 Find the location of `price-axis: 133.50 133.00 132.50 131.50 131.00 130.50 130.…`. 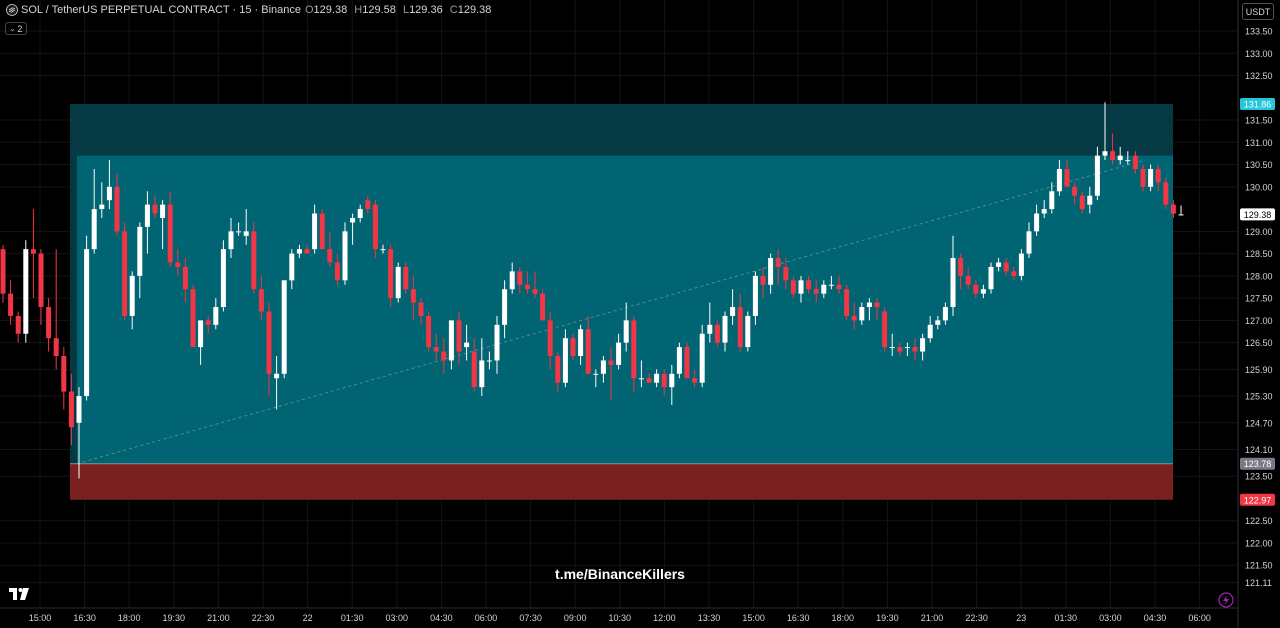

price-axis: 133.50 133.00 132.50 131.50 131.00 130.50 130.… is located at coordinates (1259, 308).